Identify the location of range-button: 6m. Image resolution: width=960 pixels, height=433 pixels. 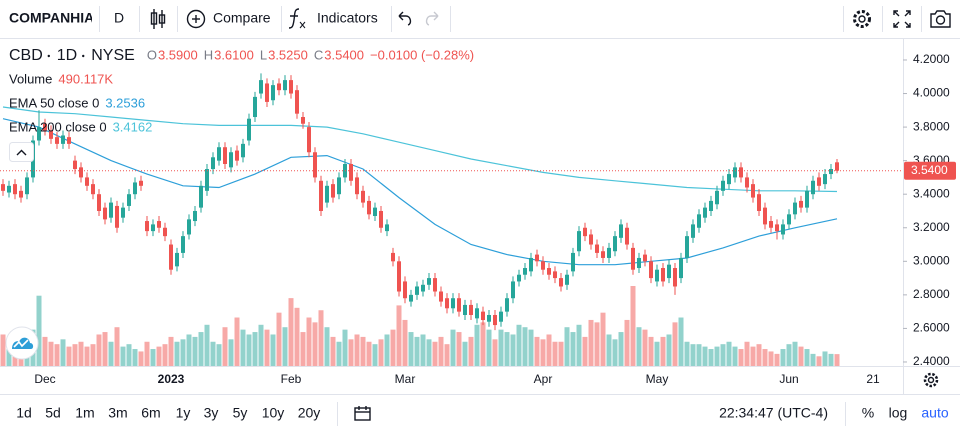
(150, 413).